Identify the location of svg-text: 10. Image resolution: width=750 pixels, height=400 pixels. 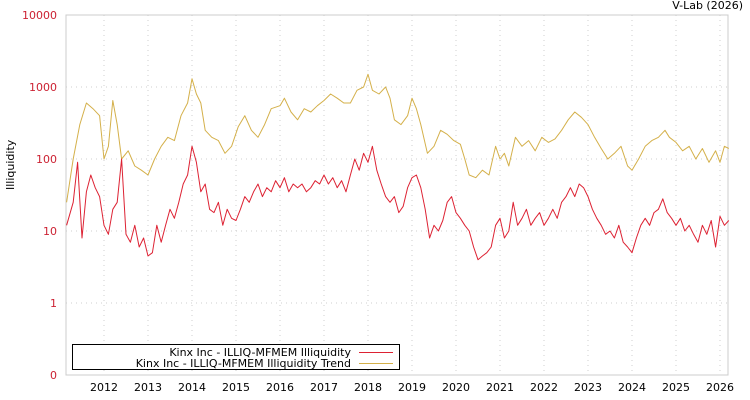
(50, 231).